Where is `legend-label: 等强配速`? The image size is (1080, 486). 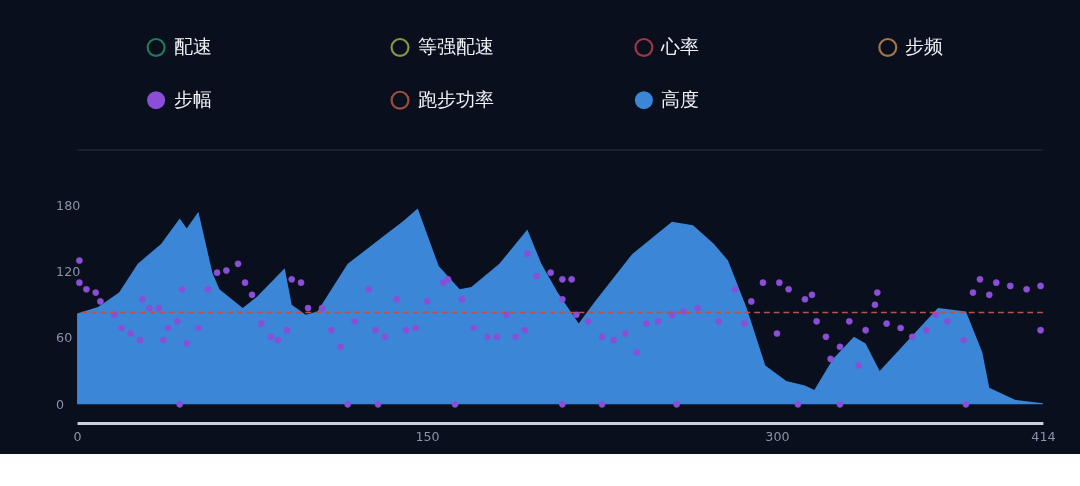
legend-label: 等强配速 is located at coordinates (455, 47).